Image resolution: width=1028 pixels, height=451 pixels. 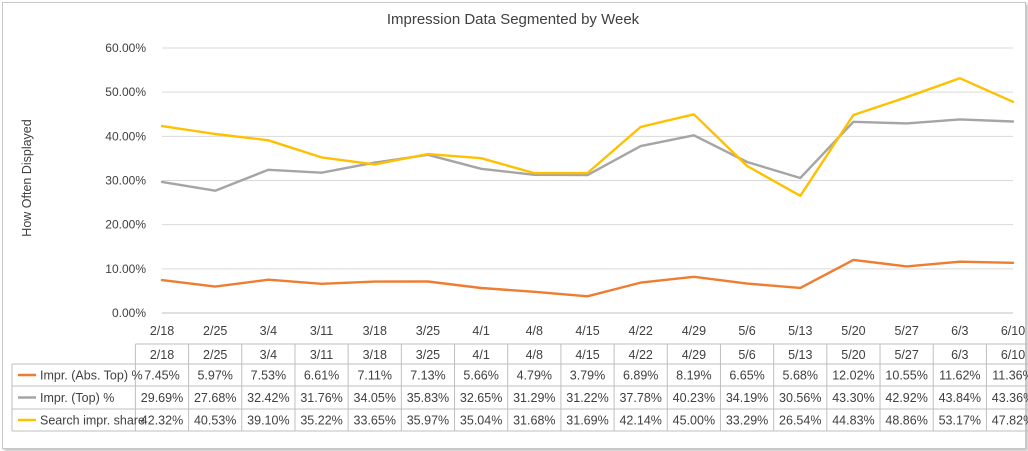 I want to click on table-header-cell: 3/11, so click(x=321, y=355).